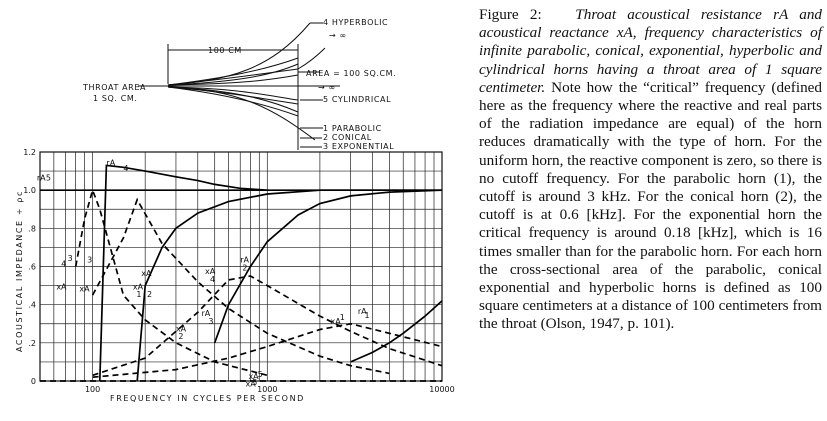 The width and height of the screenshot is (827, 421). Describe the element at coordinates (233, 101) in the screenshot. I see `lower-profile-b` at that location.